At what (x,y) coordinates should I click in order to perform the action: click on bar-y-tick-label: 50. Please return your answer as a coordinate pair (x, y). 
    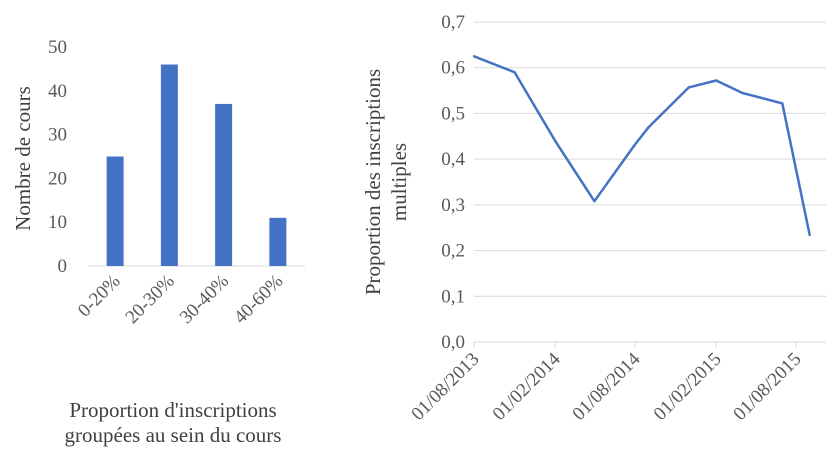
    Looking at the image, I should click on (57, 47).